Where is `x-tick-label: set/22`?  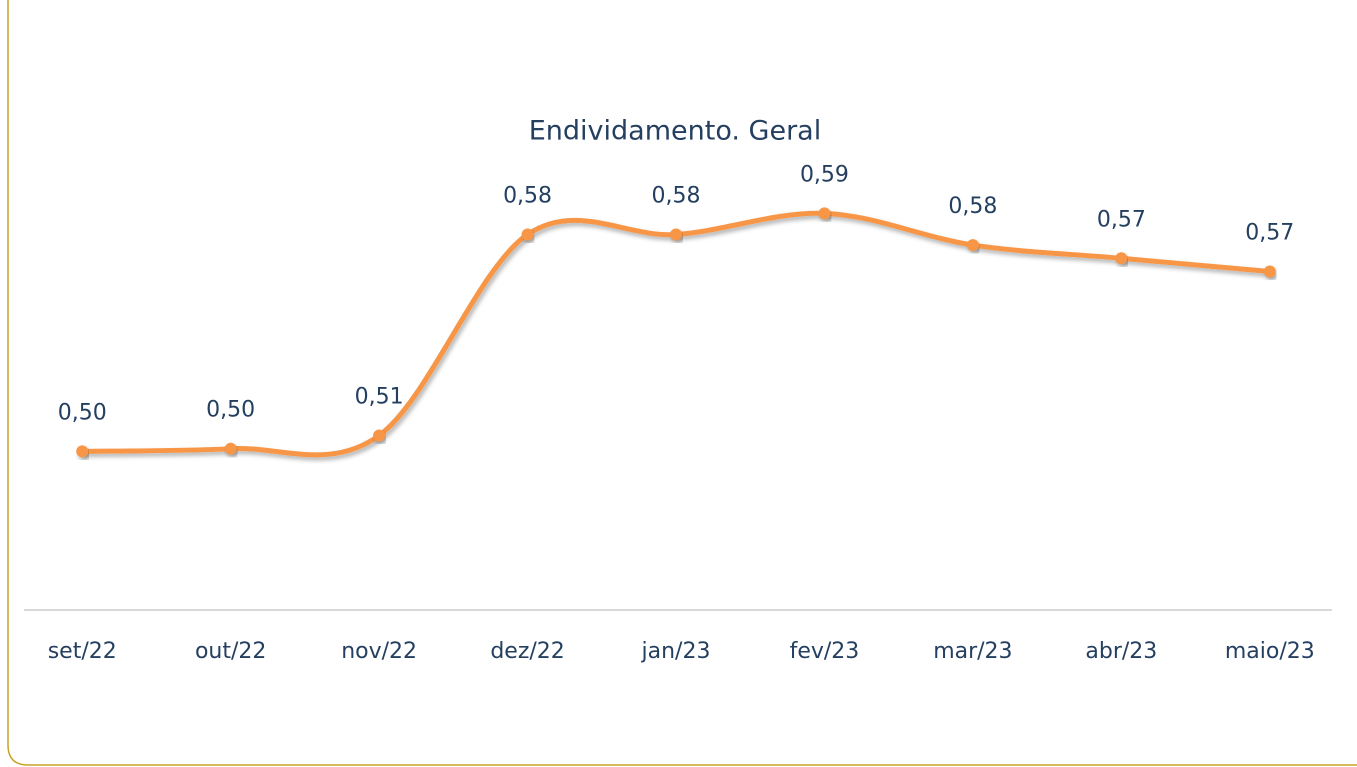
x-tick-label: set/22 is located at coordinates (82, 651).